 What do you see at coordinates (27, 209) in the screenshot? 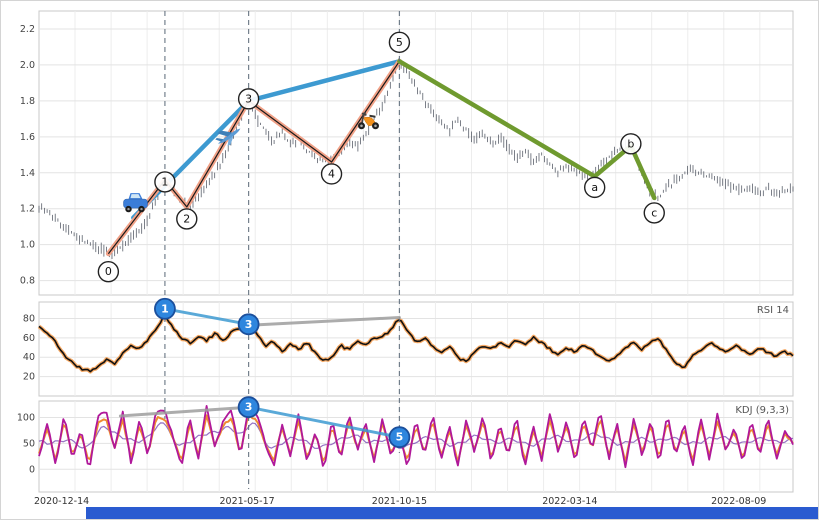
I see `y-axis-label: 1.2` at bounding box center [27, 209].